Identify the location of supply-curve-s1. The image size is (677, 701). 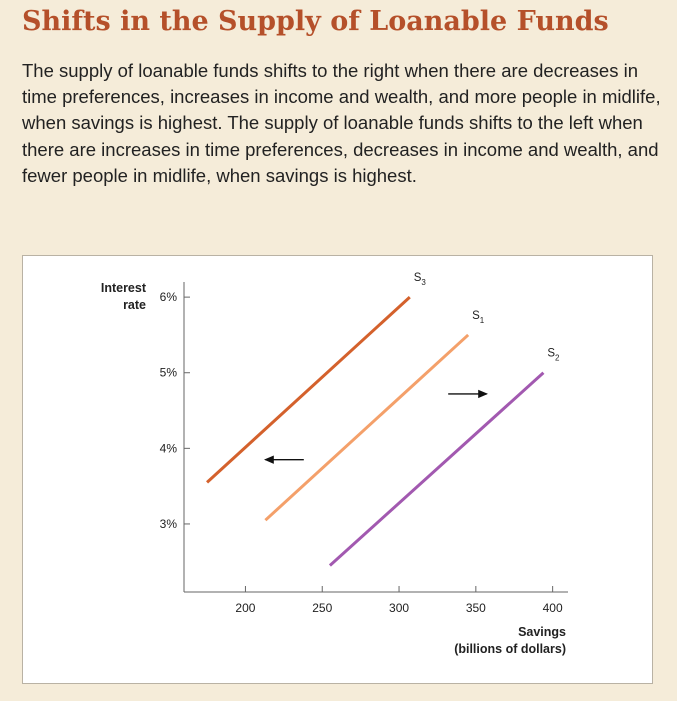
(367, 427).